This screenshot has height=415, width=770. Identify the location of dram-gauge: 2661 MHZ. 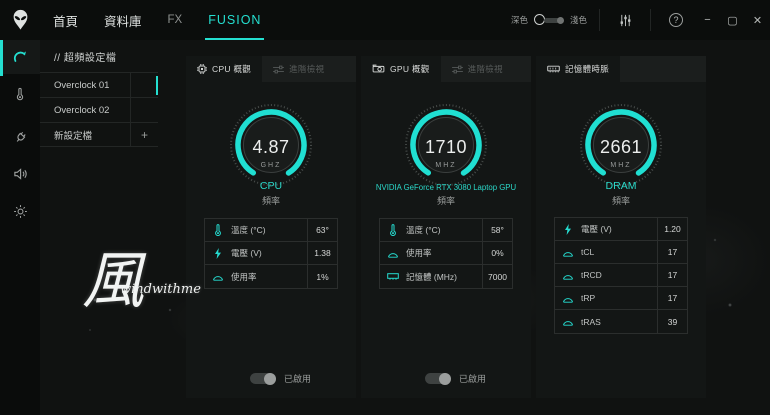
(621, 145).